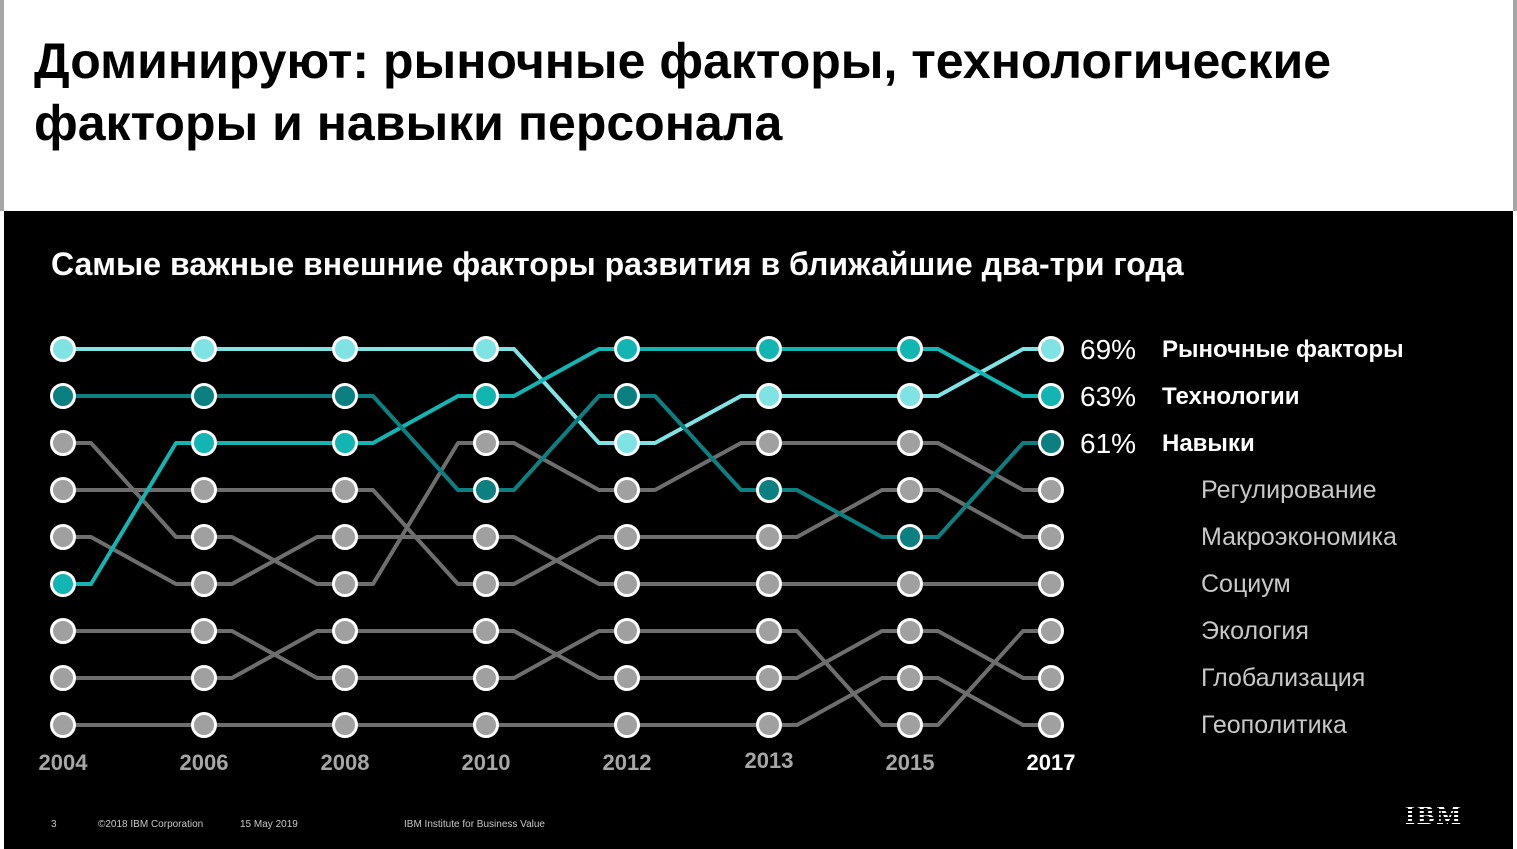 Image resolution: width=1517 pixels, height=849 pixels. I want to click on point-5-2004, so click(63, 537).